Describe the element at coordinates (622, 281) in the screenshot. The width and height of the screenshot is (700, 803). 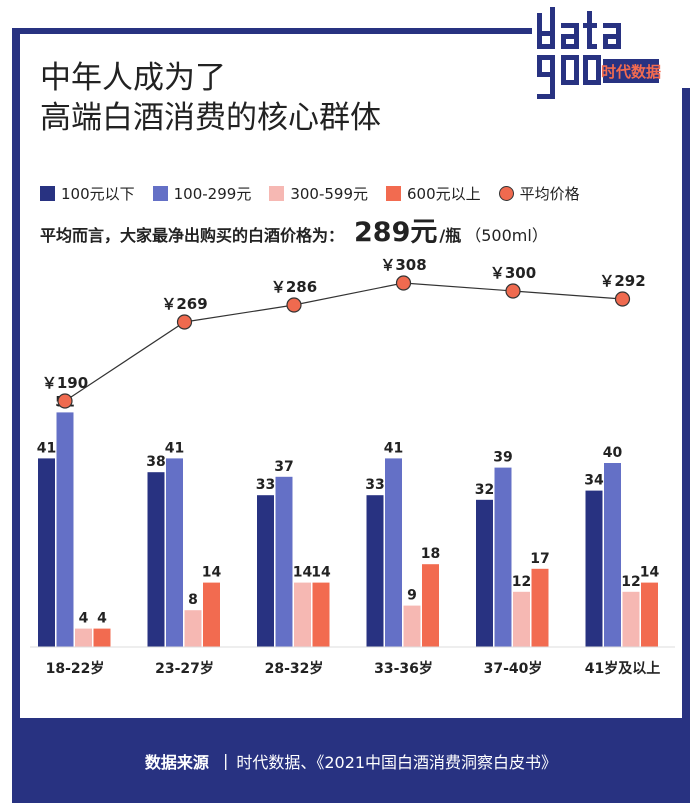
I see `average-price-label: ￥292` at that location.